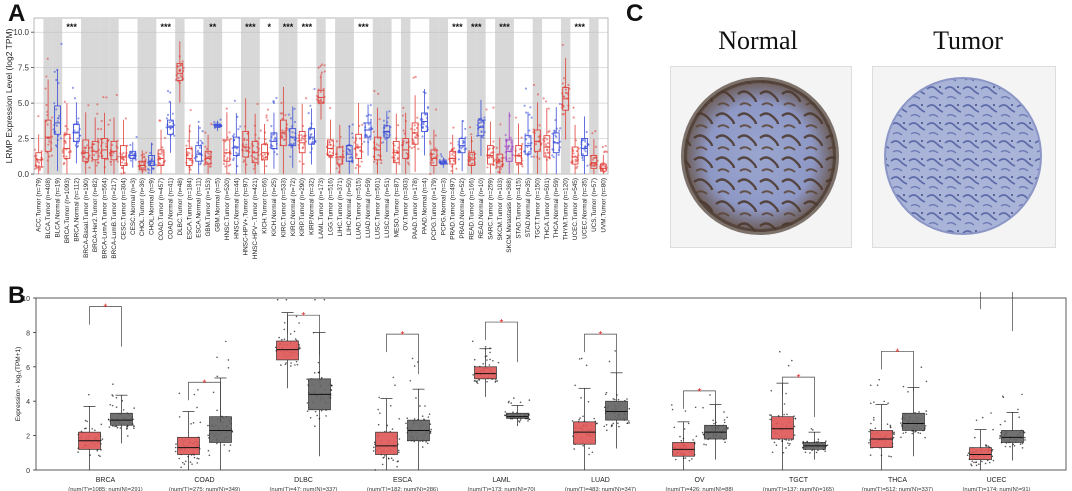 This screenshot has width=1072, height=491. What do you see at coordinates (434, 209) in the screenshot?
I see `plot-a-xtick-label: PCPG.Tumor (n=179)` at bounding box center [434, 209].